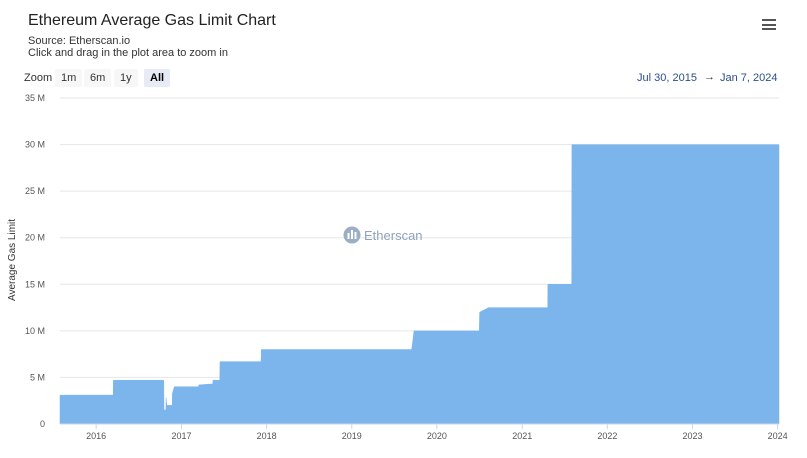  I want to click on y-tick-label: 10 M, so click(35, 331).